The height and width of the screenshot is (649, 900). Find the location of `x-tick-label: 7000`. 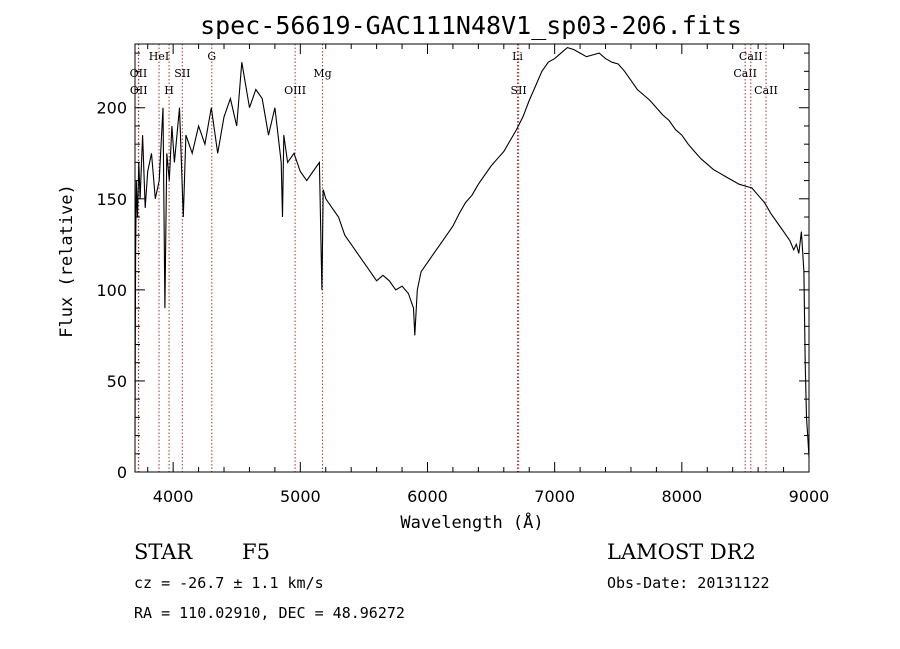

x-tick-label: 7000 is located at coordinates (554, 496).